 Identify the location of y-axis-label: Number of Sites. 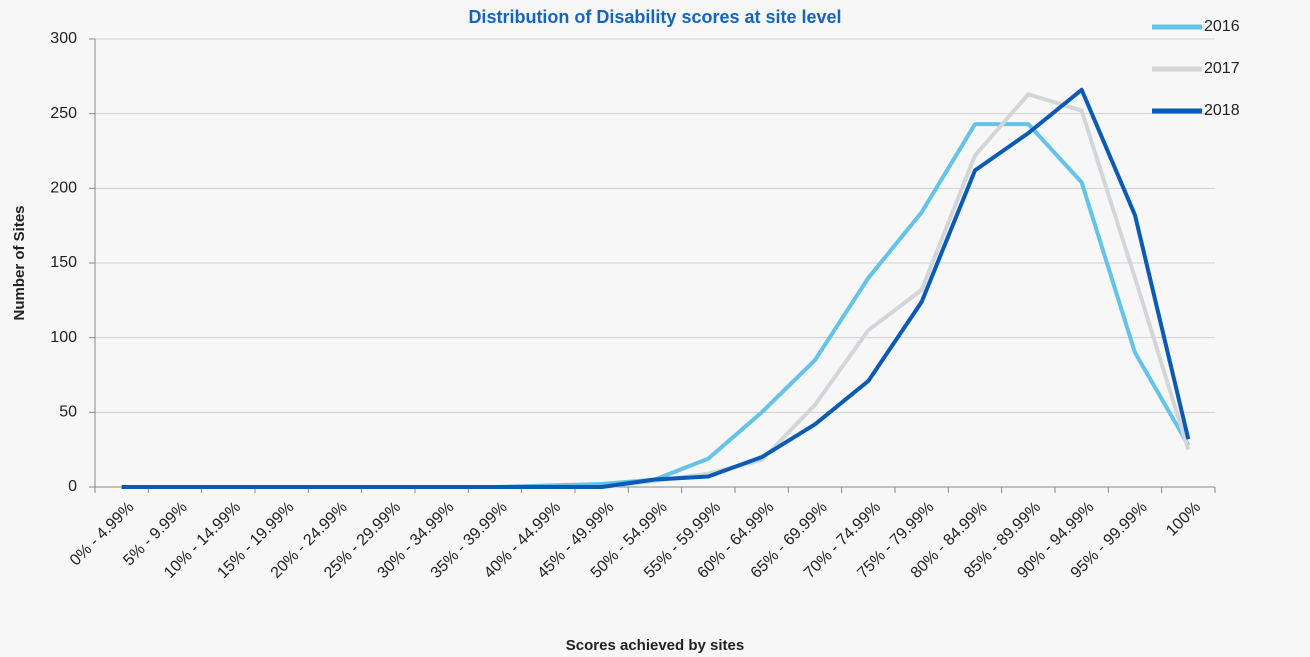
(19, 262).